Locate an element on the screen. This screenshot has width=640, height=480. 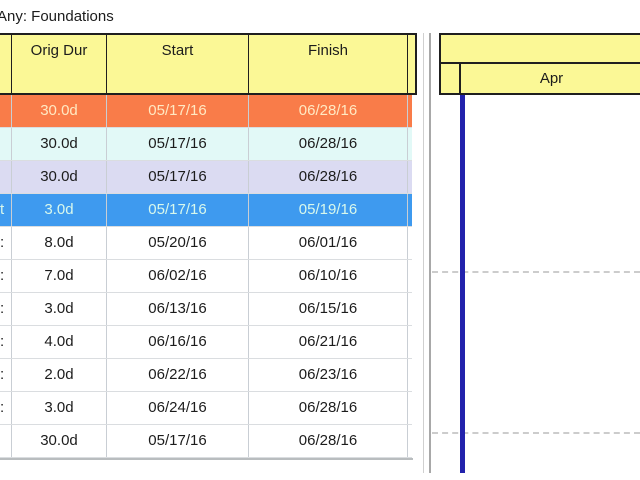
column-header-finish: Finish is located at coordinates (328, 64).